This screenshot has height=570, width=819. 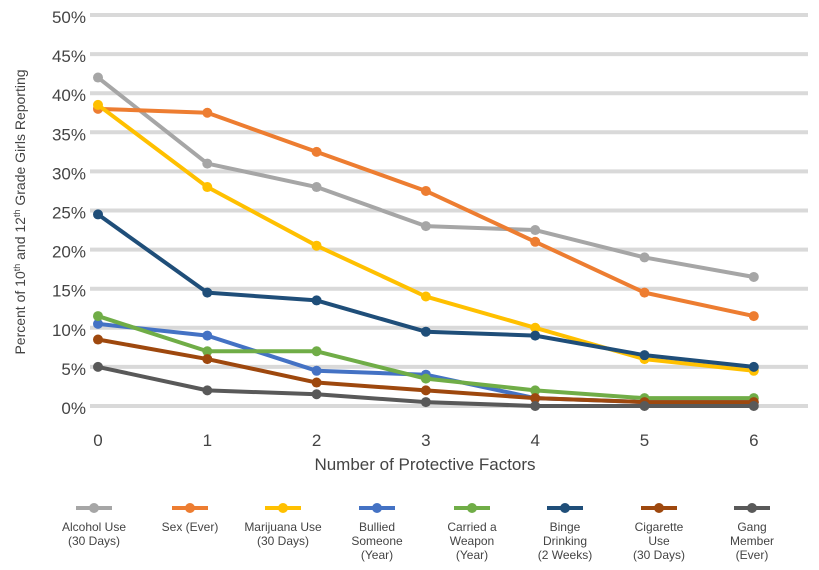 I want to click on legend-label: Binge Drinking (2 Weeks), so click(x=565, y=541).